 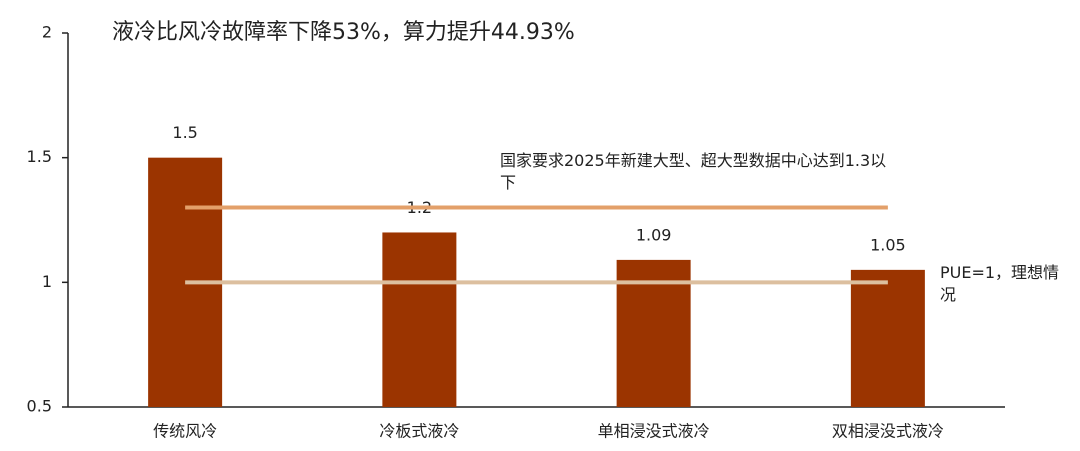 I want to click on x-tick-label: 双相浸没式液冷, so click(x=888, y=431).